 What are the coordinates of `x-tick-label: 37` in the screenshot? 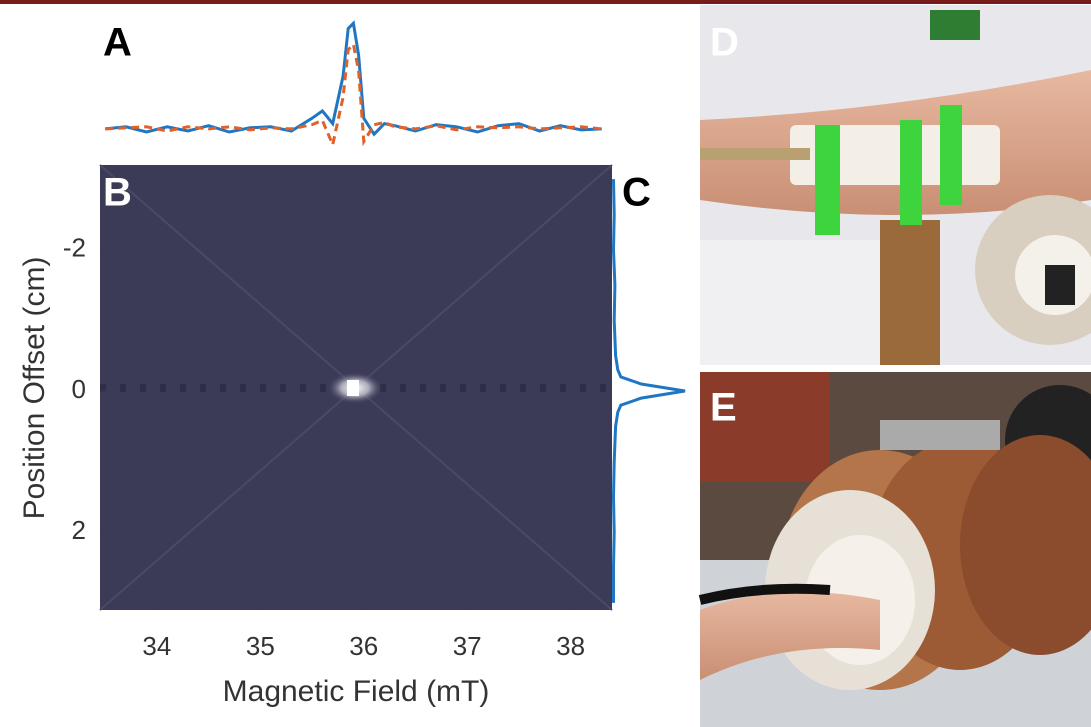 It's located at (467, 646).